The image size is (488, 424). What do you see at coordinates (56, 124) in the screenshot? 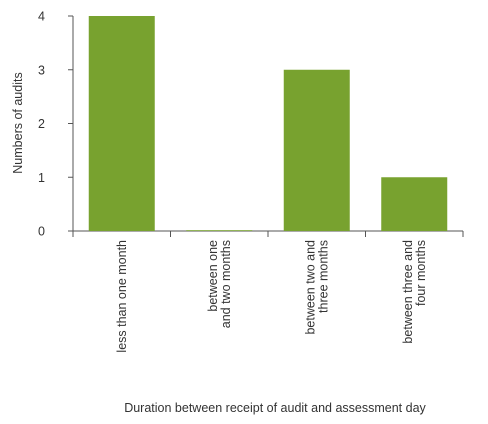
I see `y-axis: 0 1 2 3 4` at bounding box center [56, 124].